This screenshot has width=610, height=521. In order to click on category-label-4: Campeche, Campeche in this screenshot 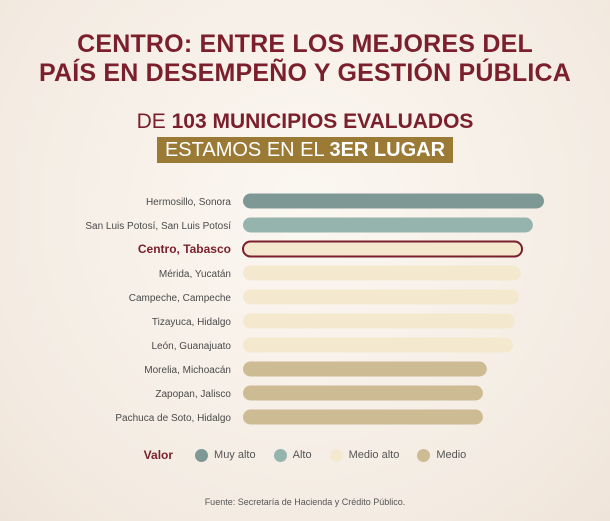, I will do `click(180, 298)`.